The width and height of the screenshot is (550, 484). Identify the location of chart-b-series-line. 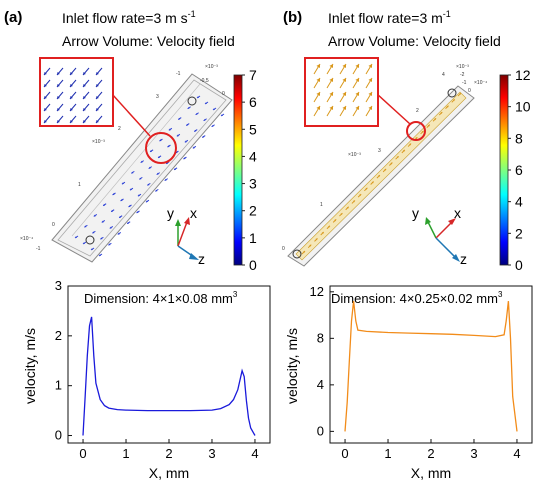
(431, 366).